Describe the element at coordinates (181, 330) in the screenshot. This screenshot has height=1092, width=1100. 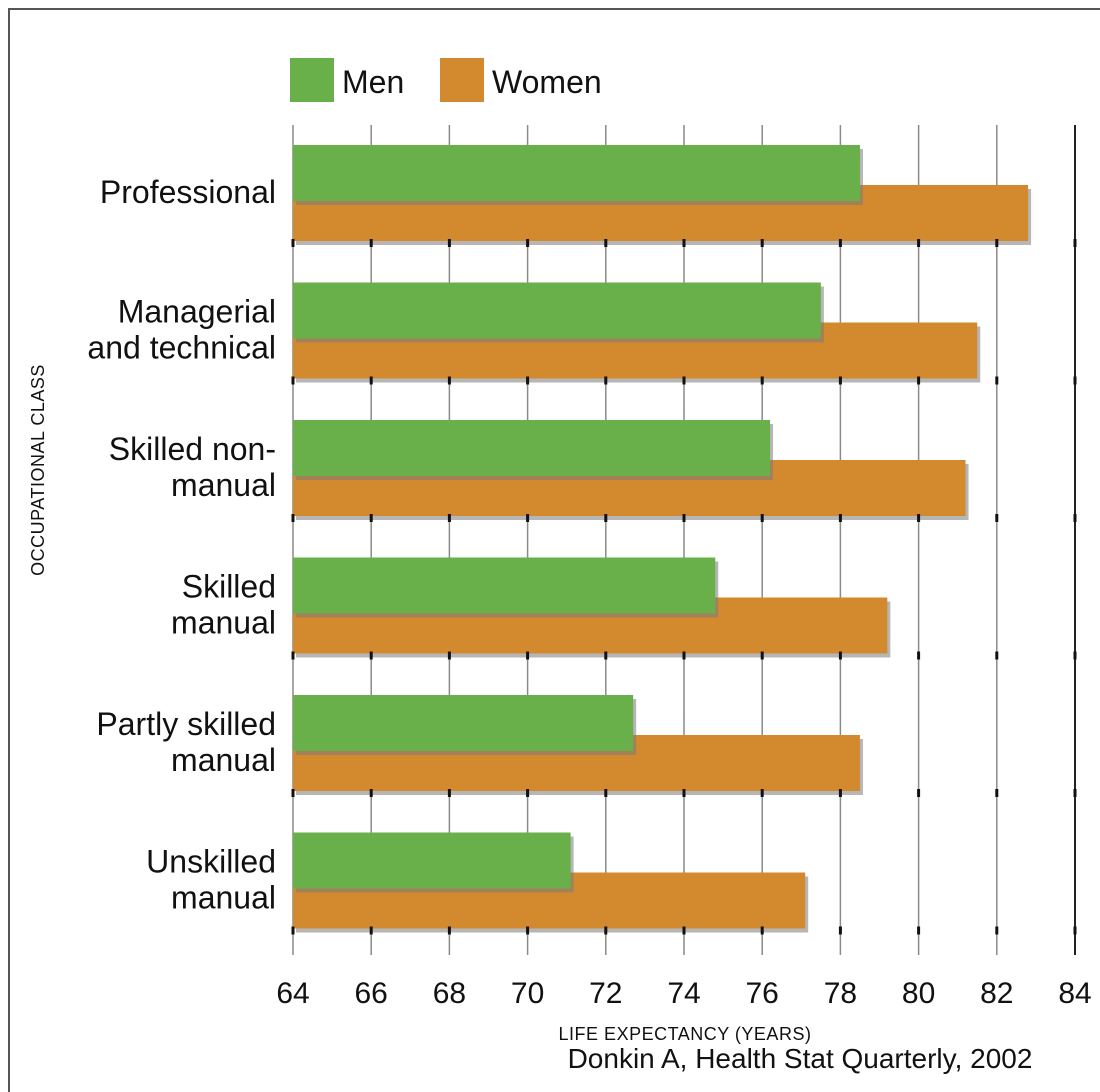
I see `category-label: Managerial and technical` at that location.